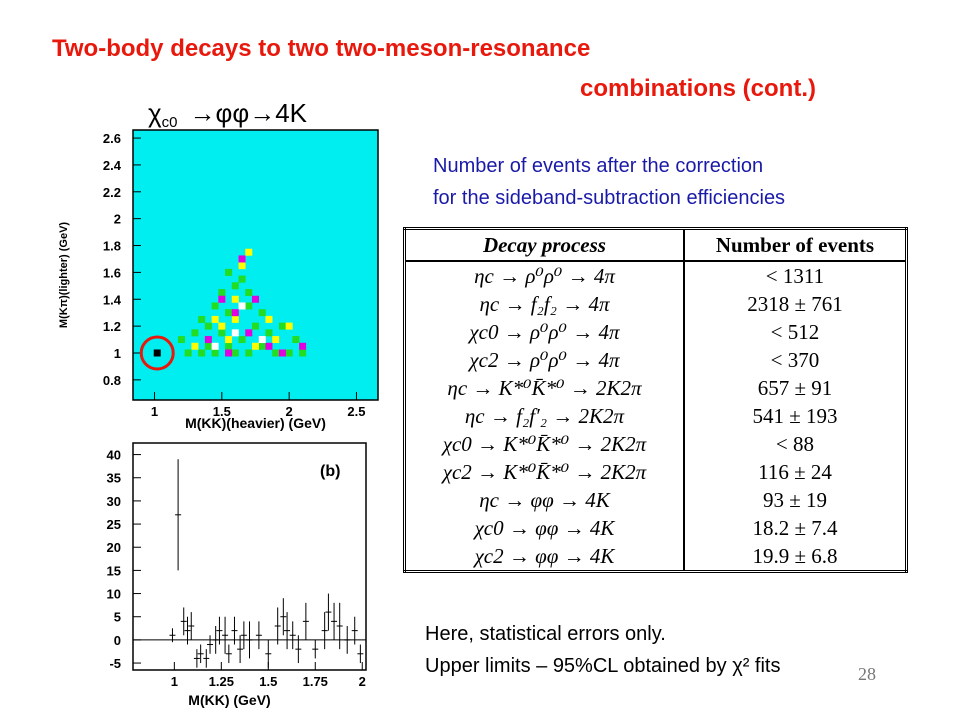  What do you see at coordinates (117, 617) in the screenshot?
I see `y-tick-label: 5` at bounding box center [117, 617].